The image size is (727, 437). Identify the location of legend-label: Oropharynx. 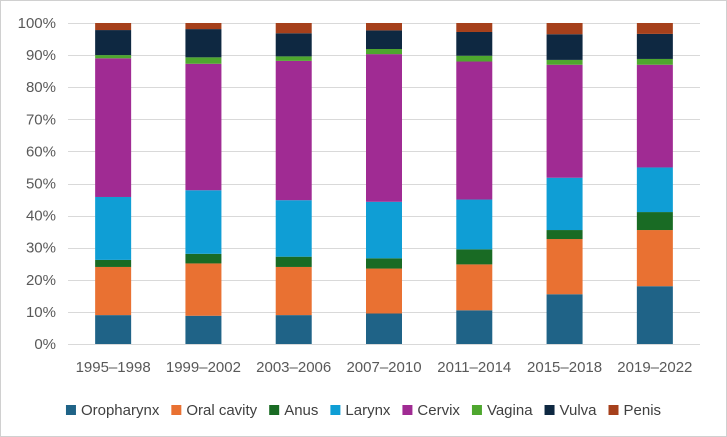
(120, 410).